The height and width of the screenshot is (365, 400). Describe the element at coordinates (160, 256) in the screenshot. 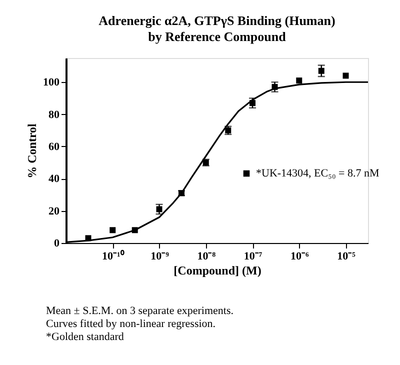

I see `x-tick-label: 10⁻⁹` at that location.